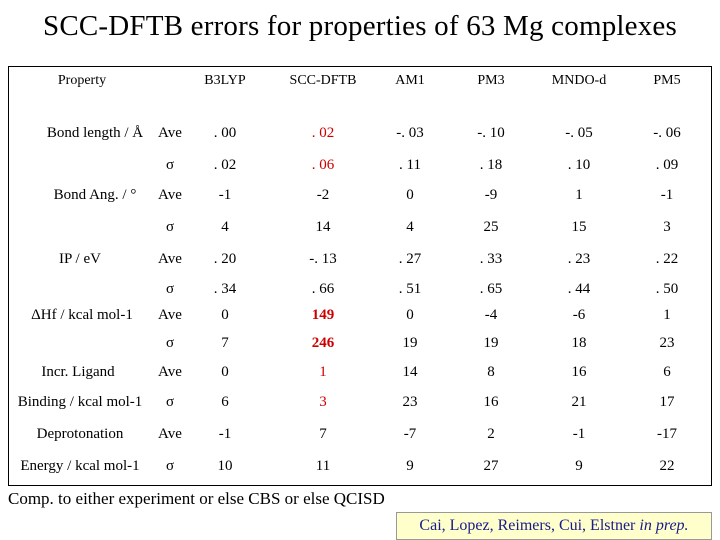  I want to click on table-cell: -. 06, so click(667, 133).